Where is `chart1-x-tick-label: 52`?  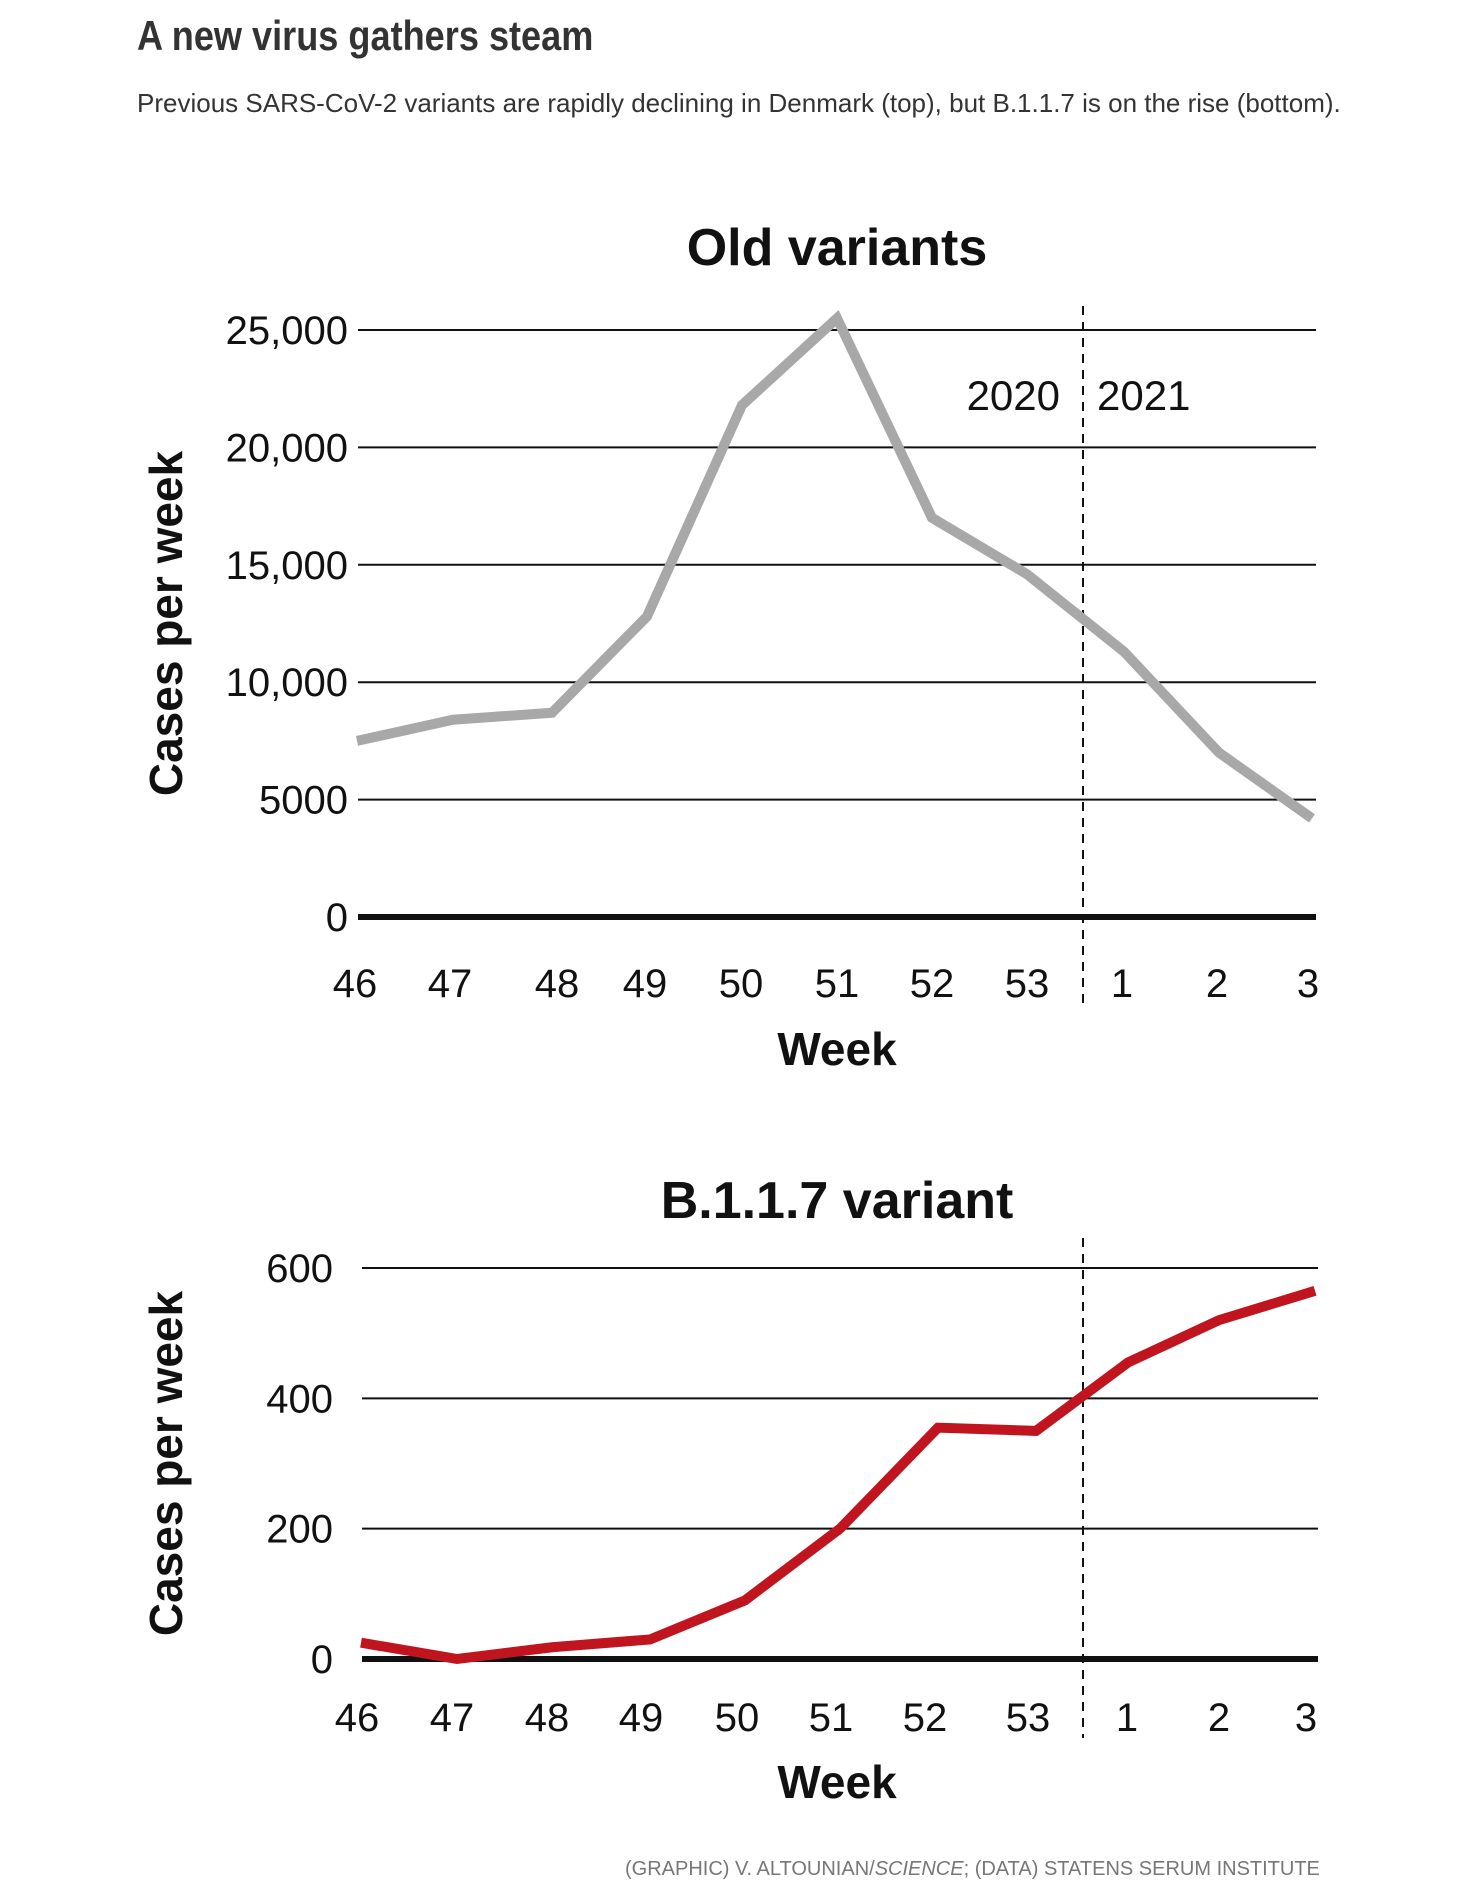
chart1-x-tick-label: 52 is located at coordinates (932, 984).